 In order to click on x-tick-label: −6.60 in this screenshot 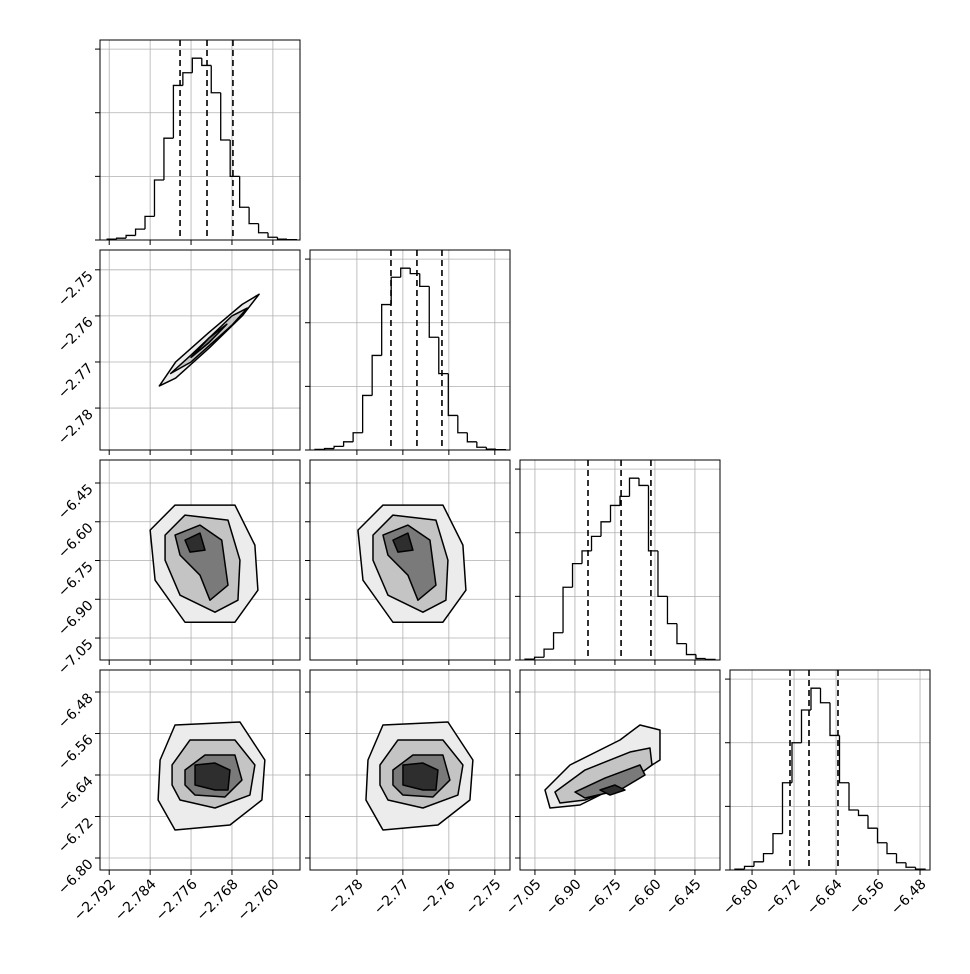, I will do `click(644, 897)`.